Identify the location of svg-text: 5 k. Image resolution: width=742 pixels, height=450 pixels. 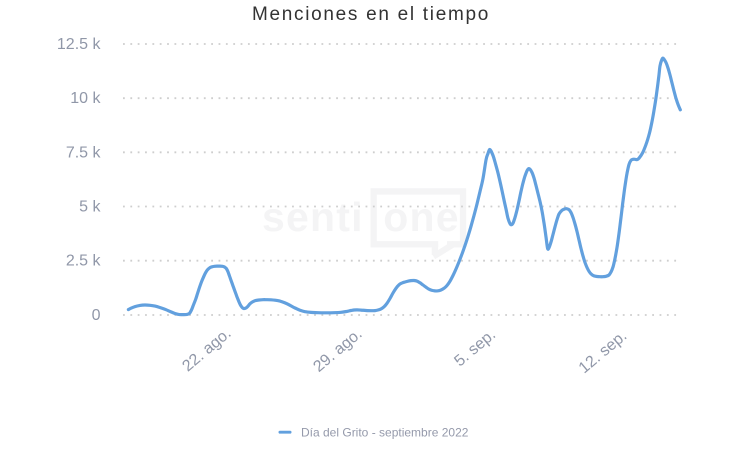
(90, 207).